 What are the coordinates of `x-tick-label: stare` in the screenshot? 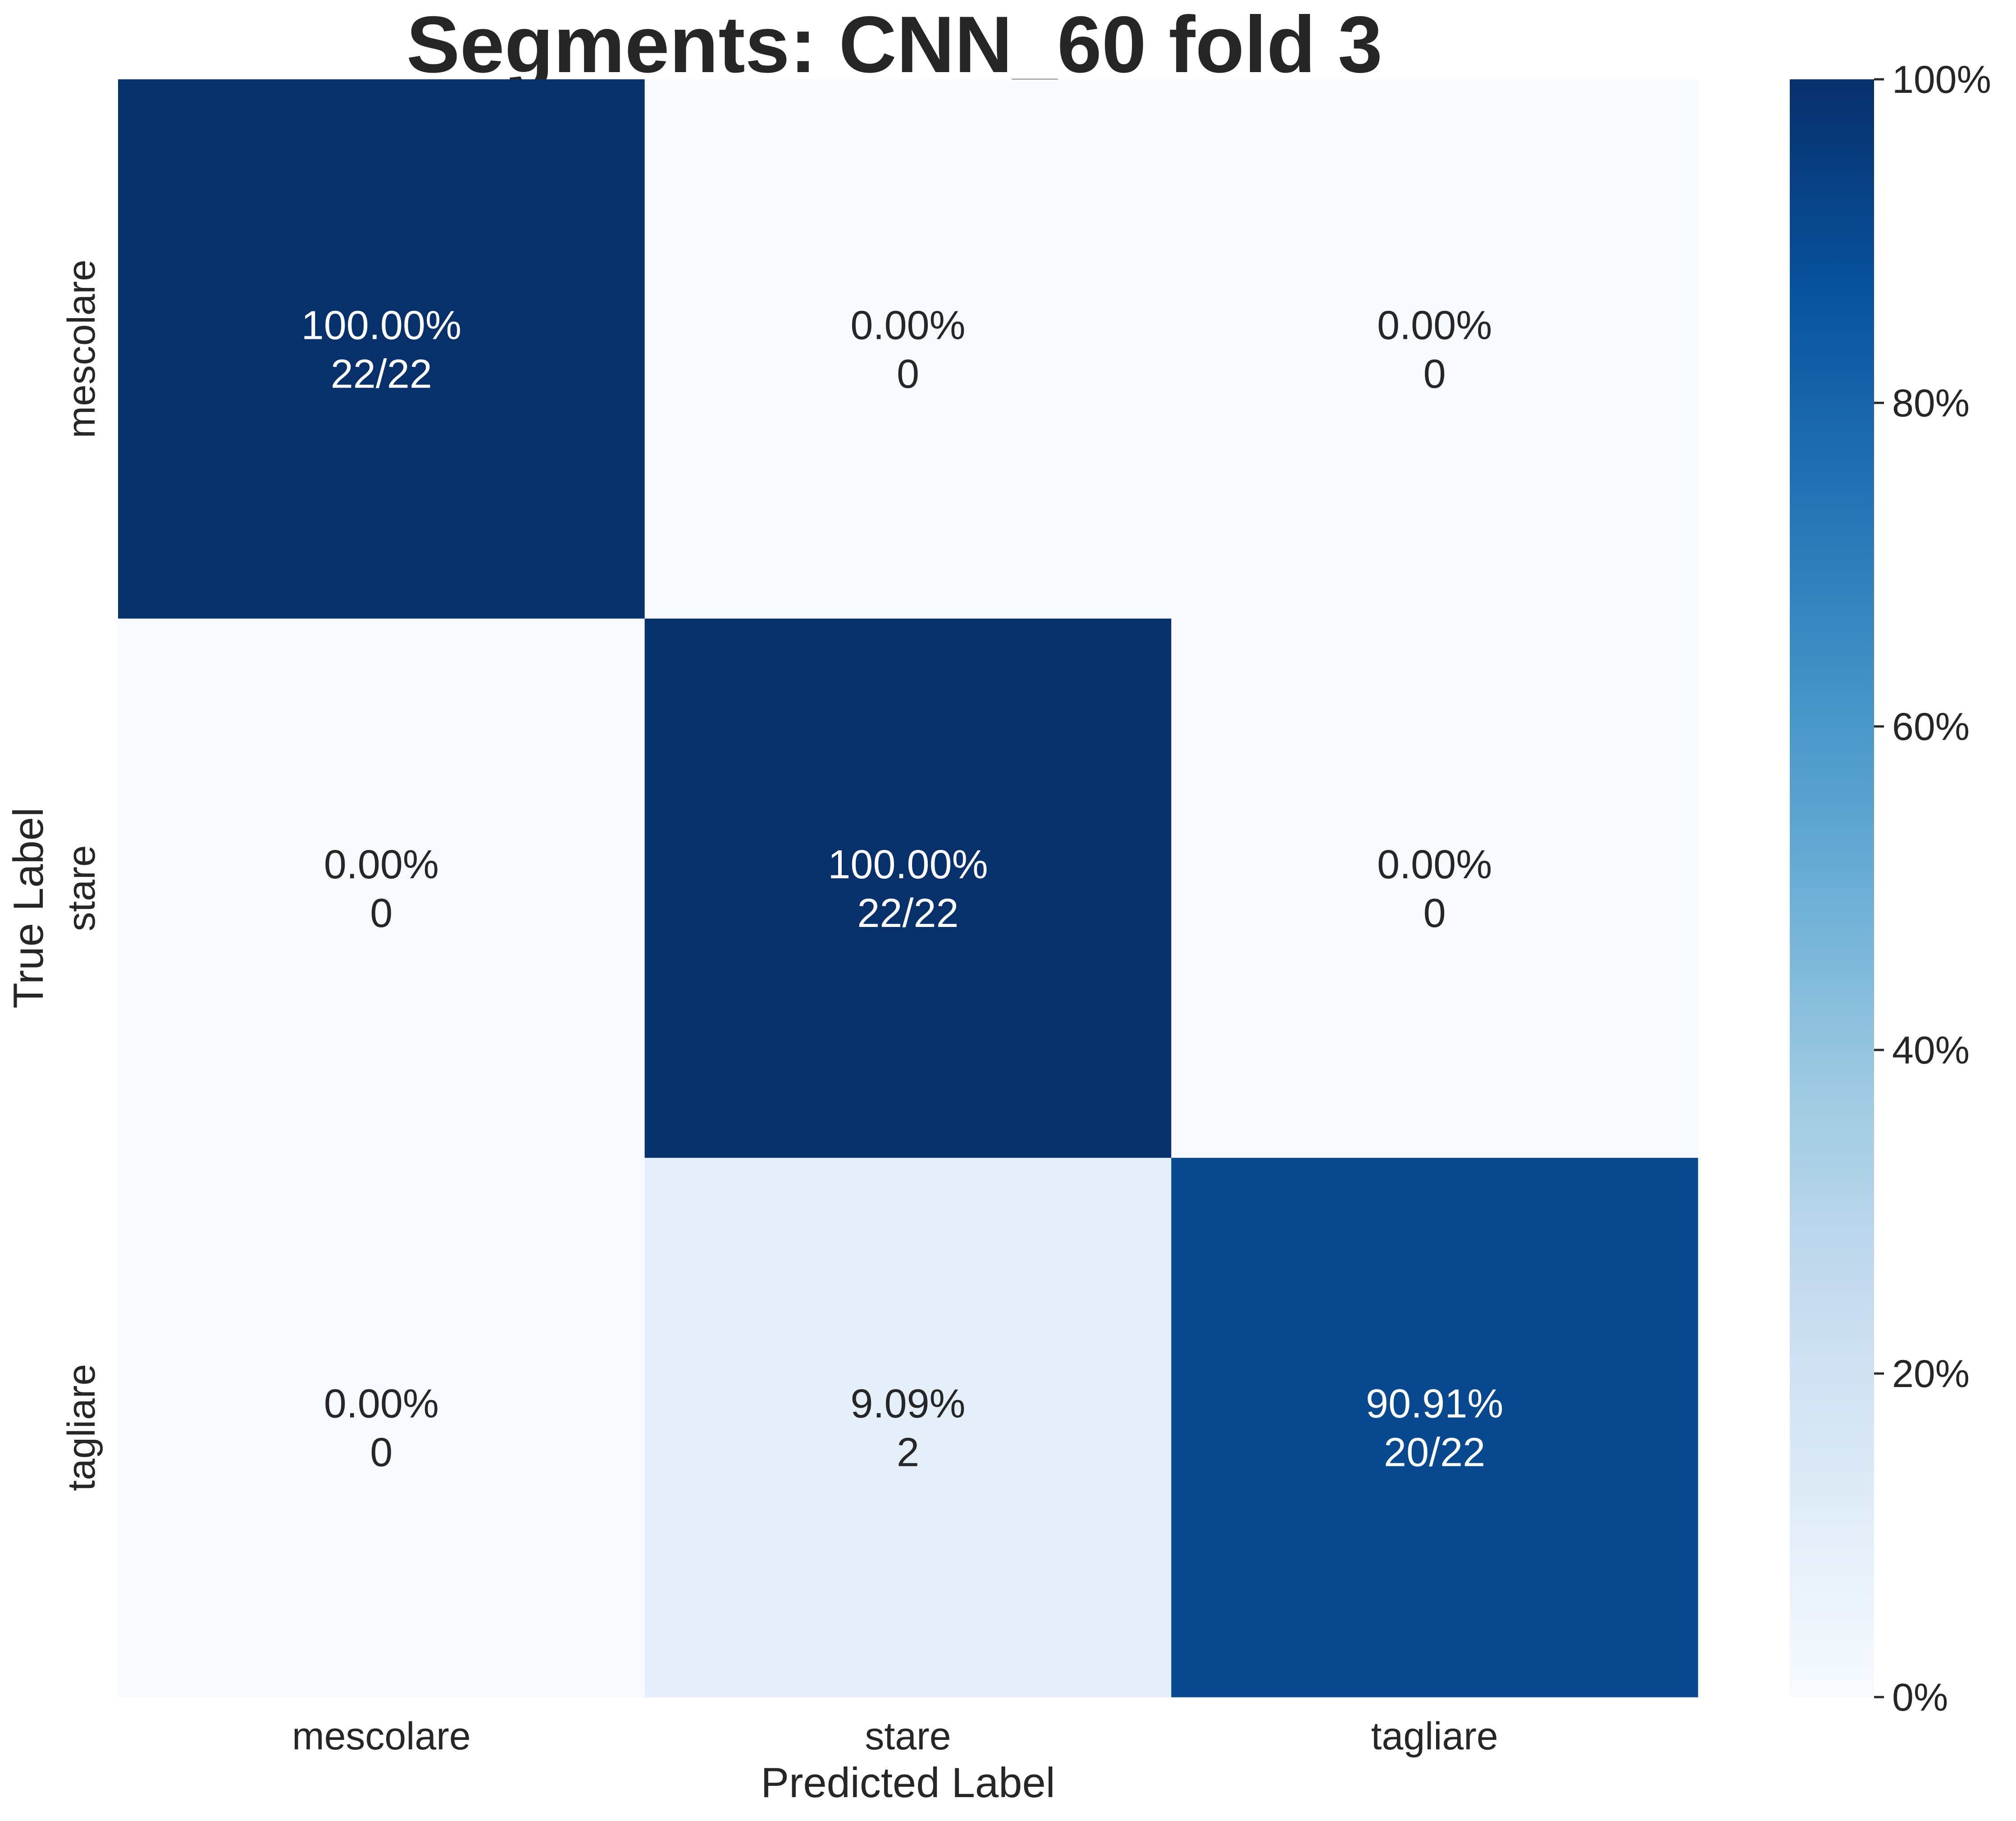 It's located at (908, 1737).